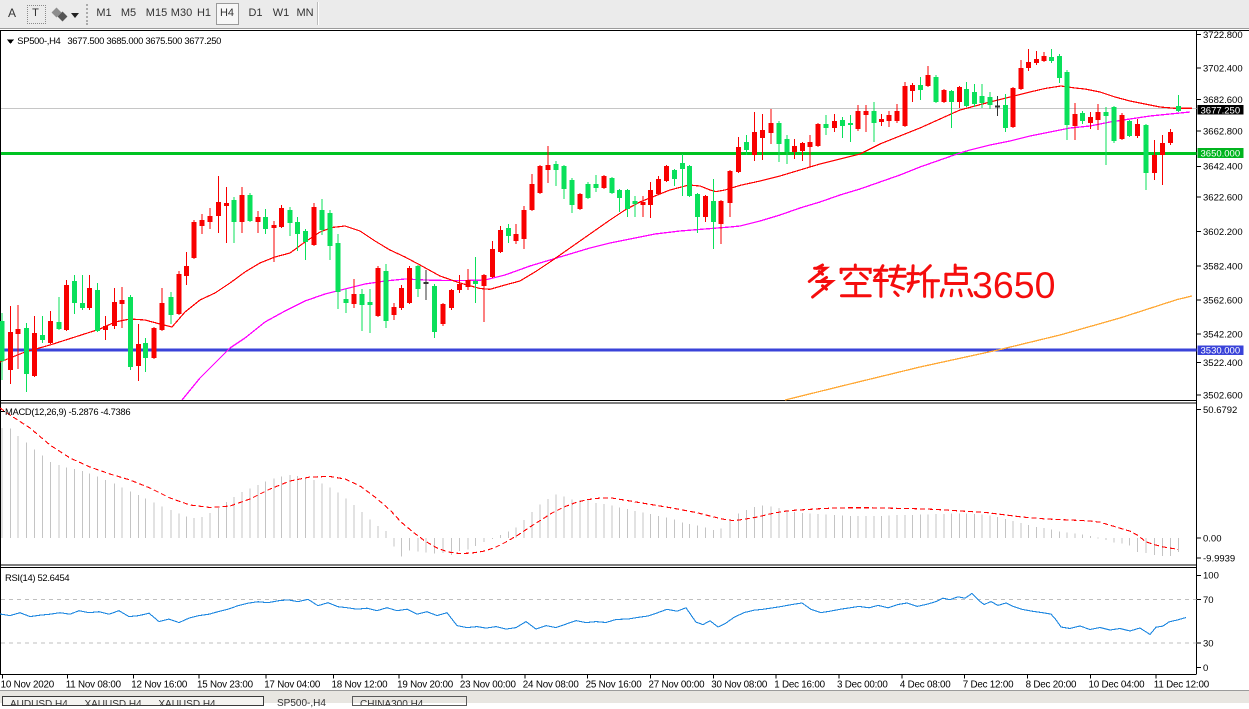 The height and width of the screenshot is (709, 1249). I want to click on svg-text: 3530.000, so click(1221, 351).